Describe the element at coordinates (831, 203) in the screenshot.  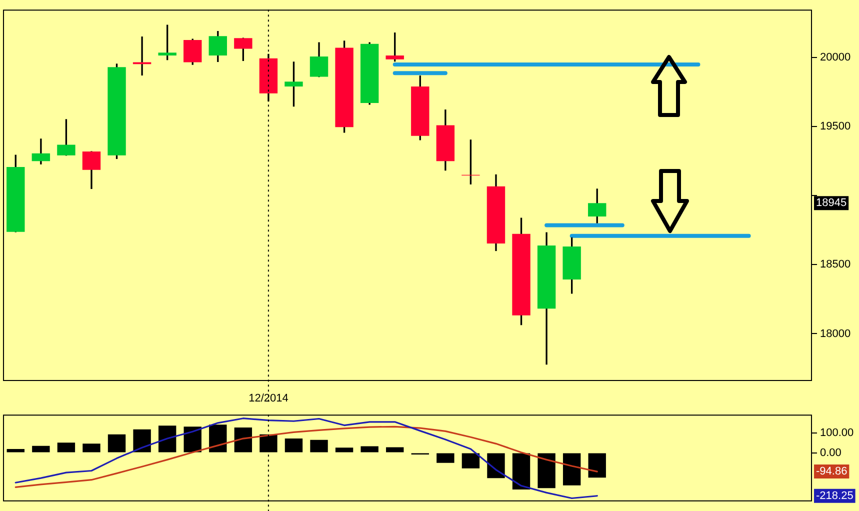
I see `annotation: 18945` at that location.